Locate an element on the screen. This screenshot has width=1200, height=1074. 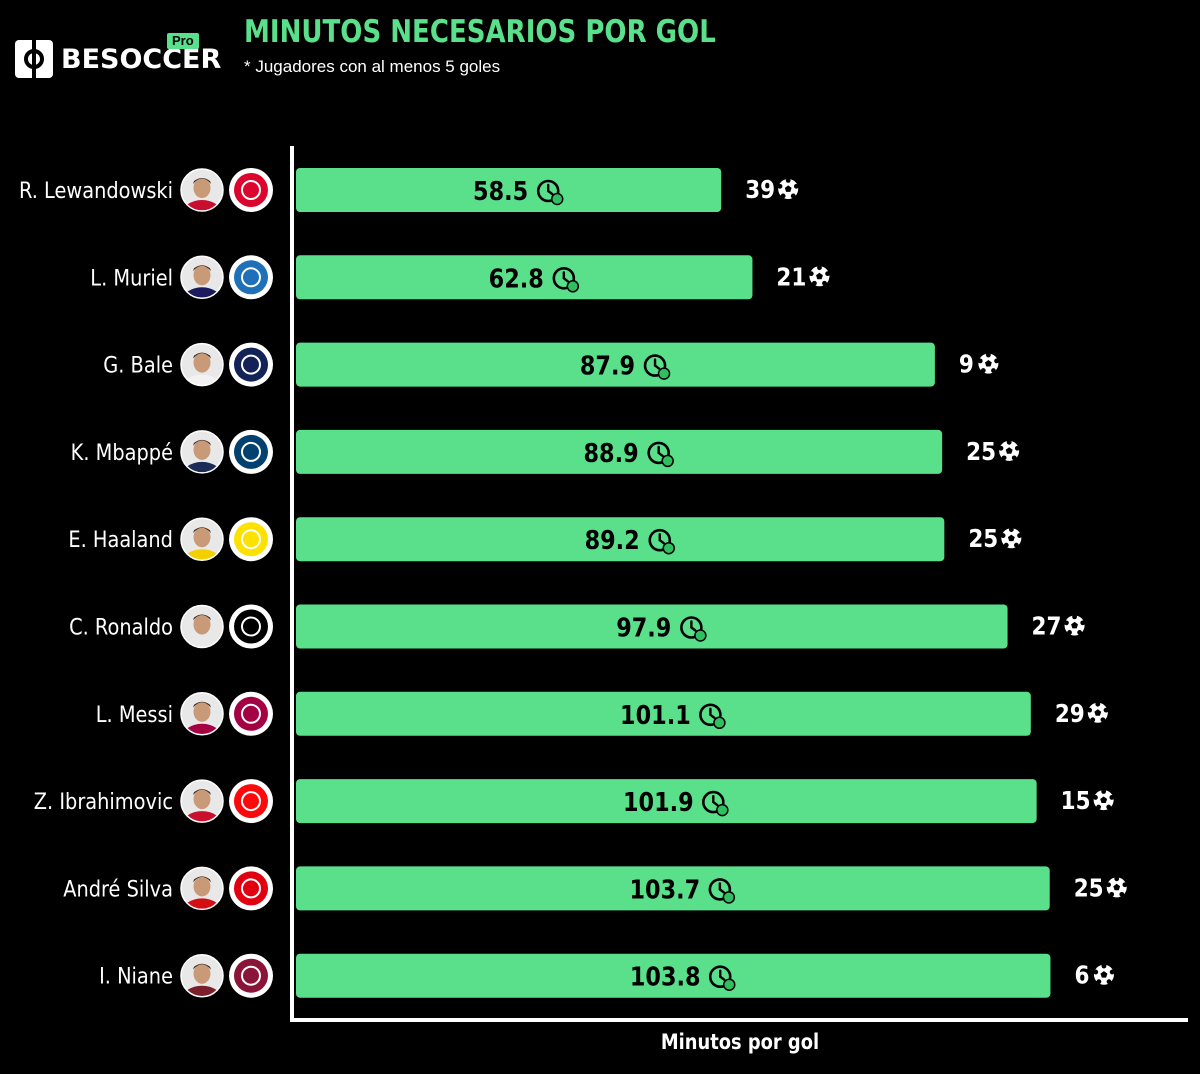
category-label: C. Ronaldo is located at coordinates (121, 626).